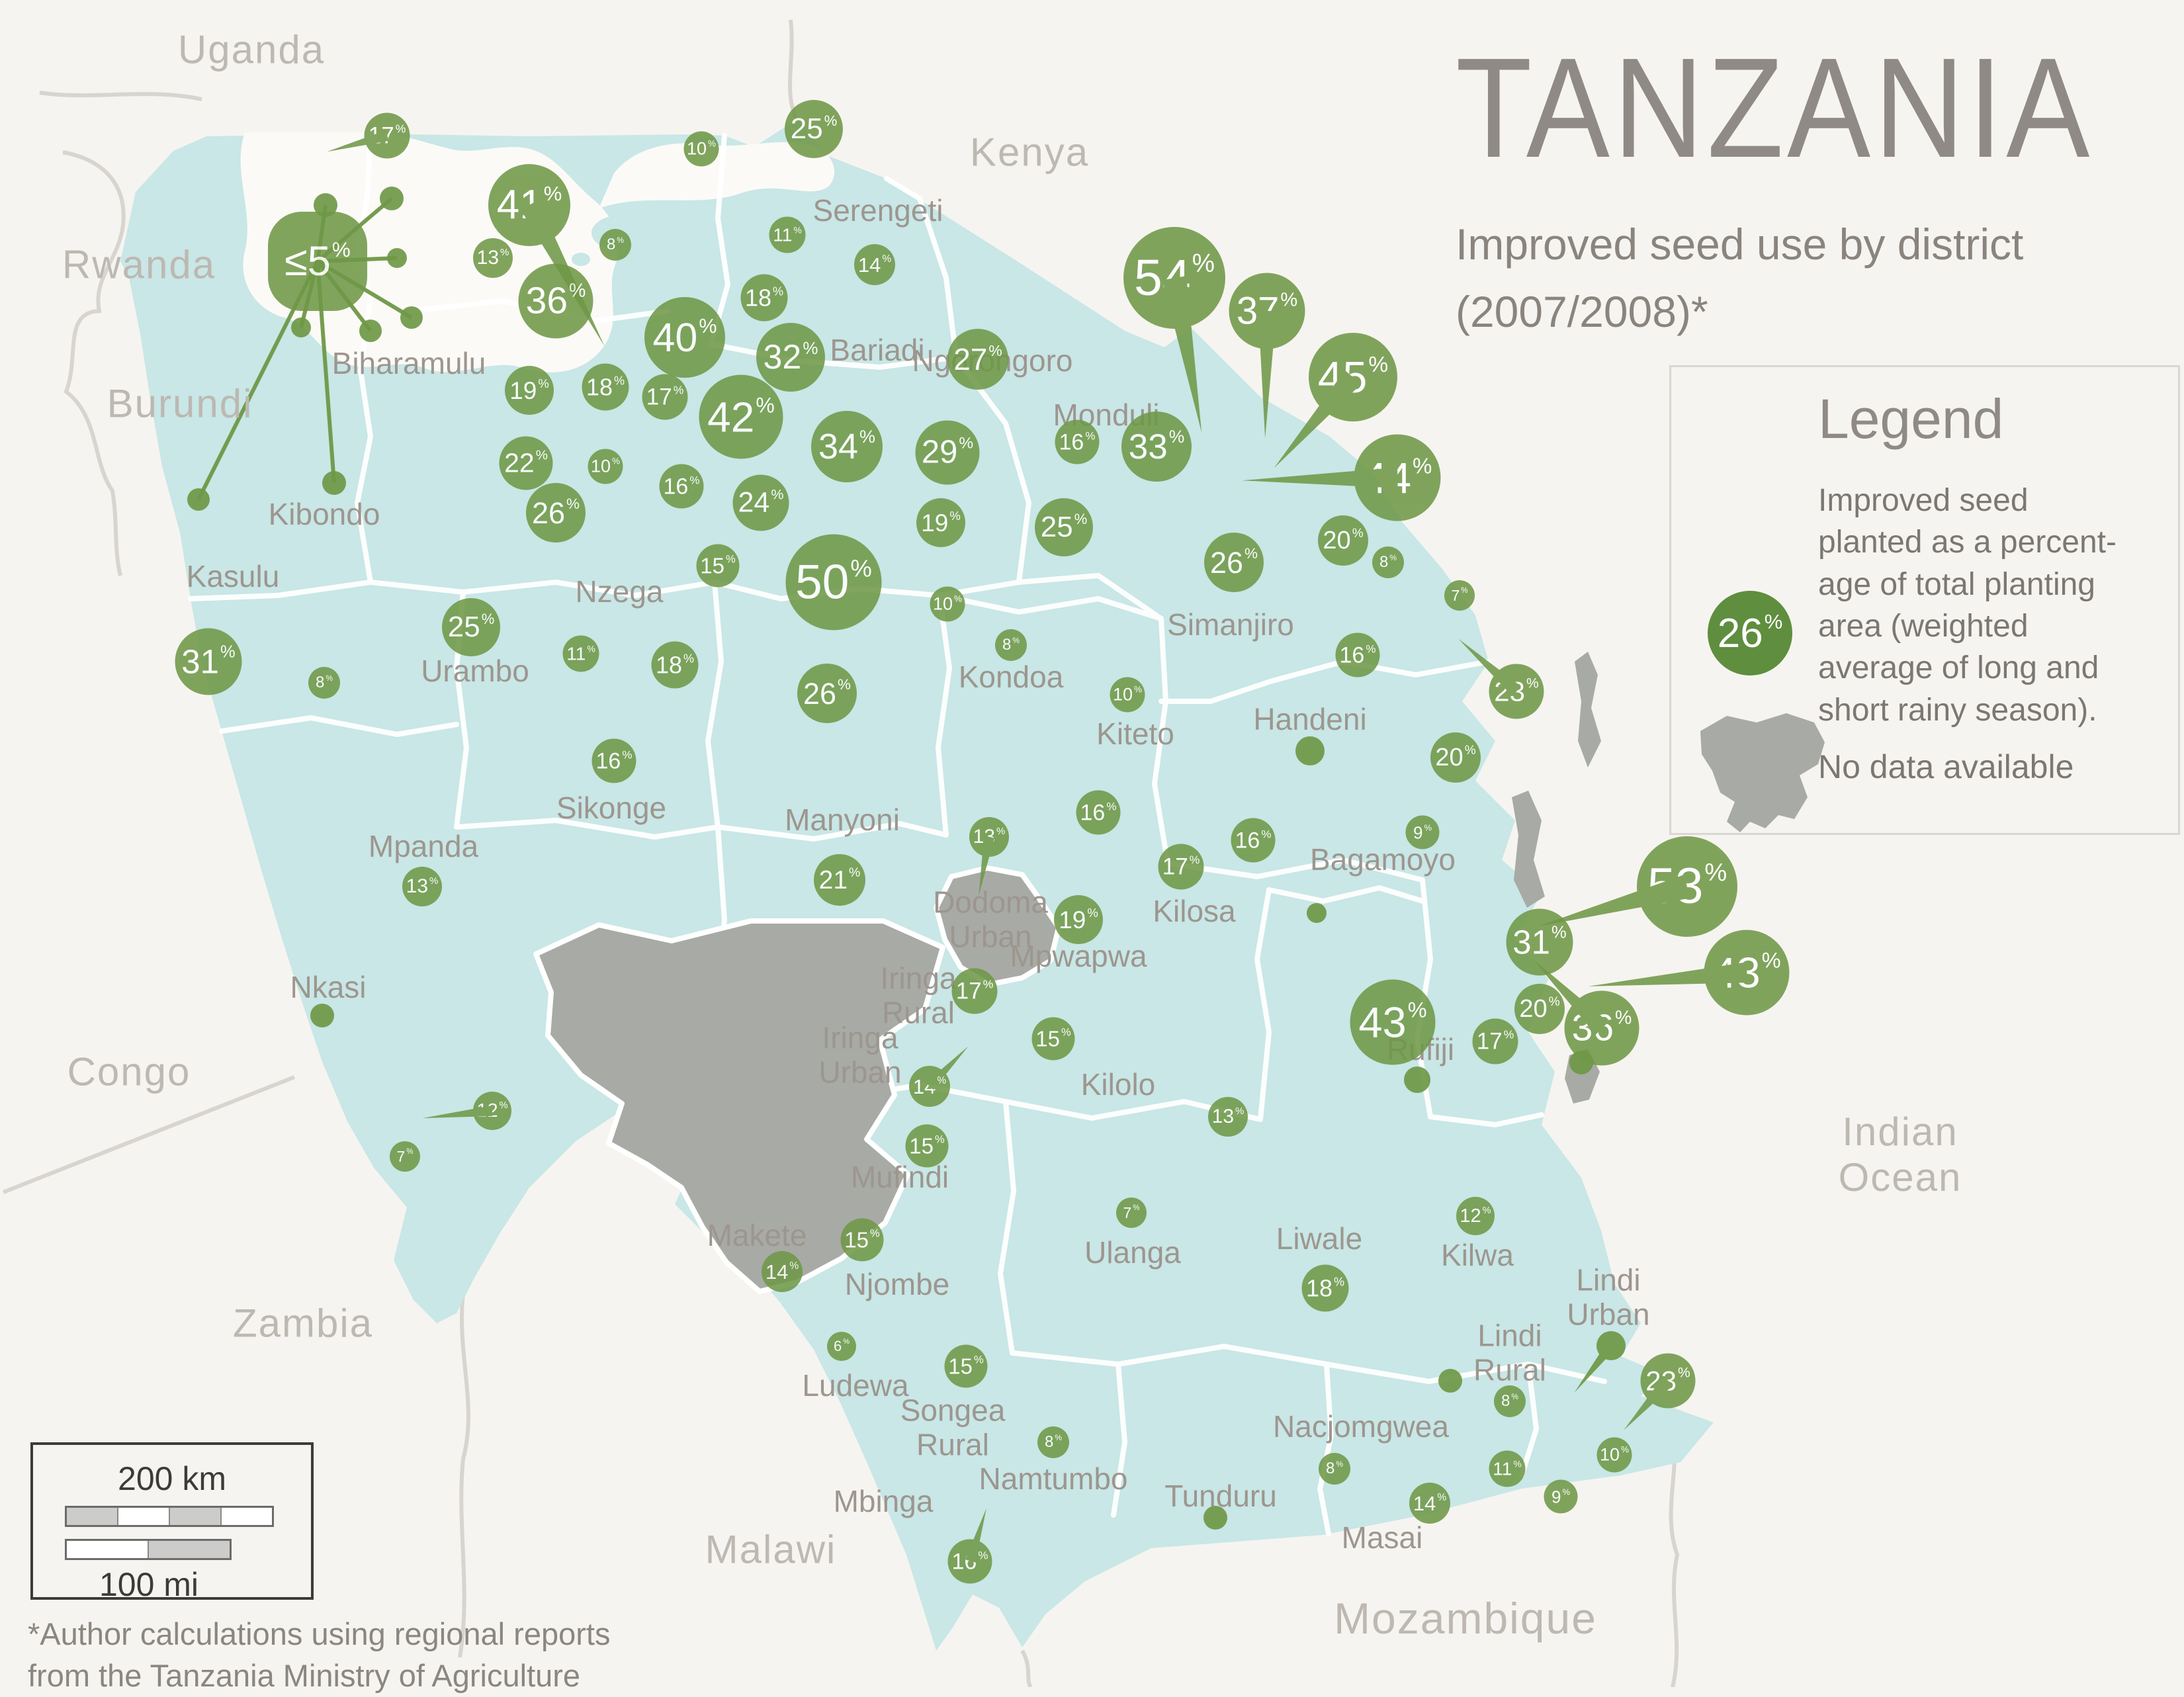 The height and width of the screenshot is (1697, 2184). I want to click on seed-percentage-marker: 50%, so click(833, 582).